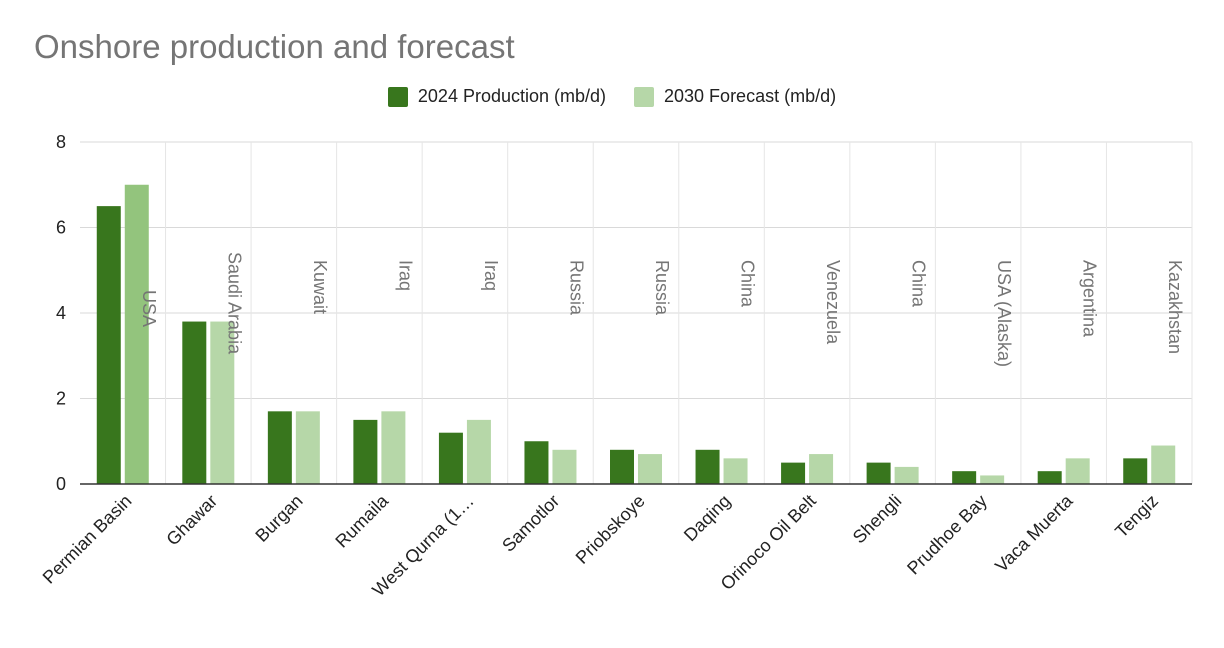 This screenshot has height=648, width=1224. I want to click on bar-annotation: USA, so click(149, 308).